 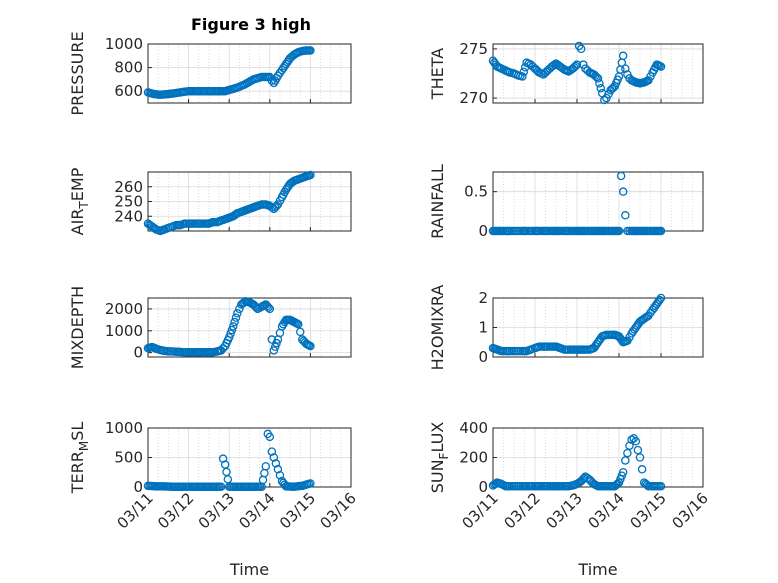 I want to click on y-axis-label: AIRTEMP, so click(x=79, y=201).